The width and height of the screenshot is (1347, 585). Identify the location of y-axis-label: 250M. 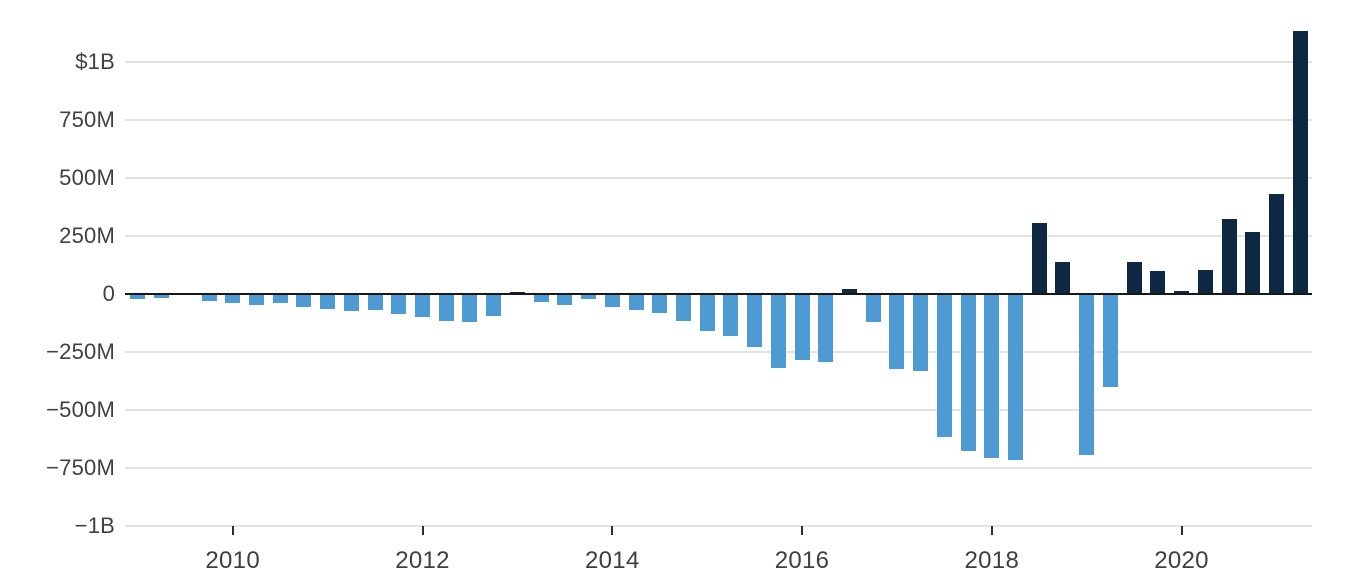
(87, 235).